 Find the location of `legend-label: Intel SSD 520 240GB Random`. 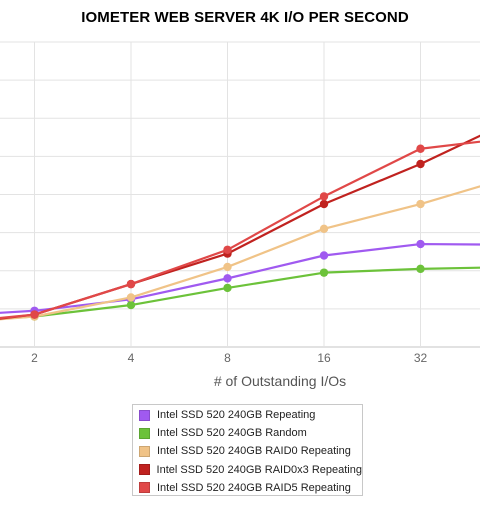

legend-label: Intel SSD 520 240GB Random is located at coordinates (232, 433).